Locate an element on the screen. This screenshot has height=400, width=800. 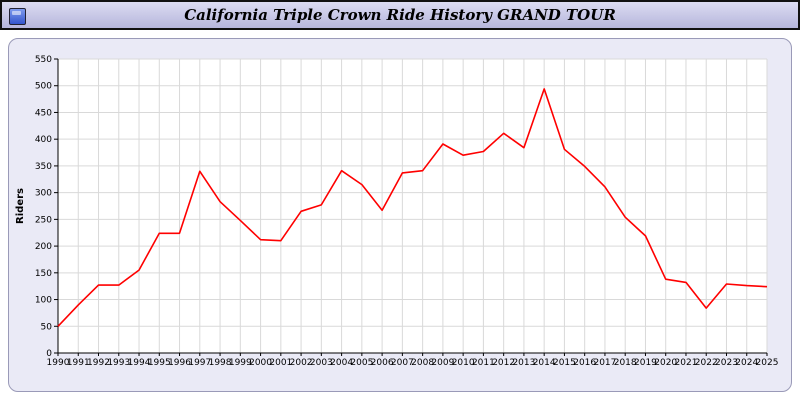
x-tick-label: 1995 is located at coordinates (159, 363).